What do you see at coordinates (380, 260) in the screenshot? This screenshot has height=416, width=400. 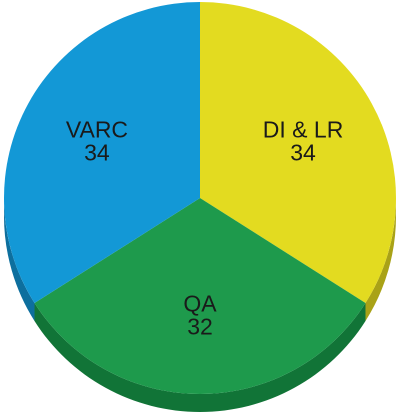 I see `pie-side-di-lr` at bounding box center [380, 260].